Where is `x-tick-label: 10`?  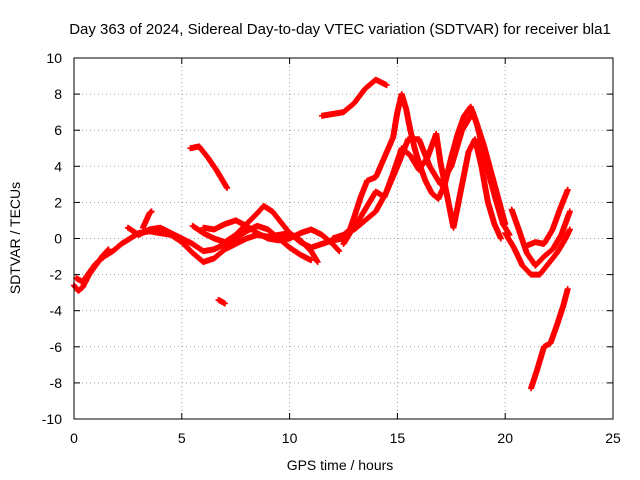
x-tick-label: 10 is located at coordinates (290, 438).